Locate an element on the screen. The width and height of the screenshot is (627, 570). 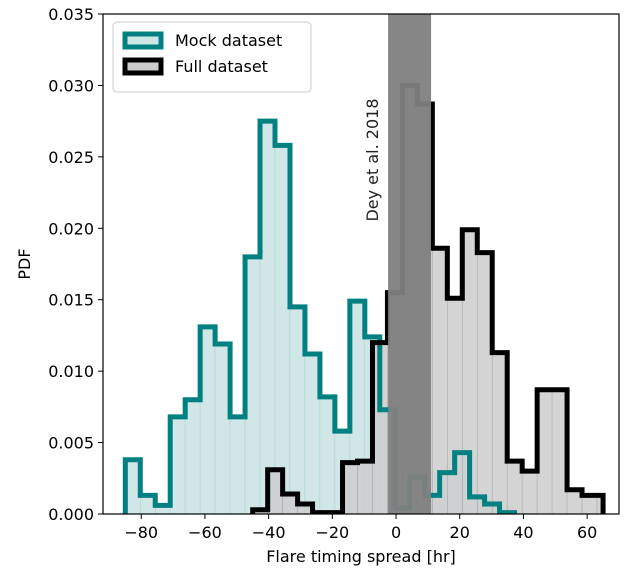
dey-2018-band is located at coordinates (410, 264).